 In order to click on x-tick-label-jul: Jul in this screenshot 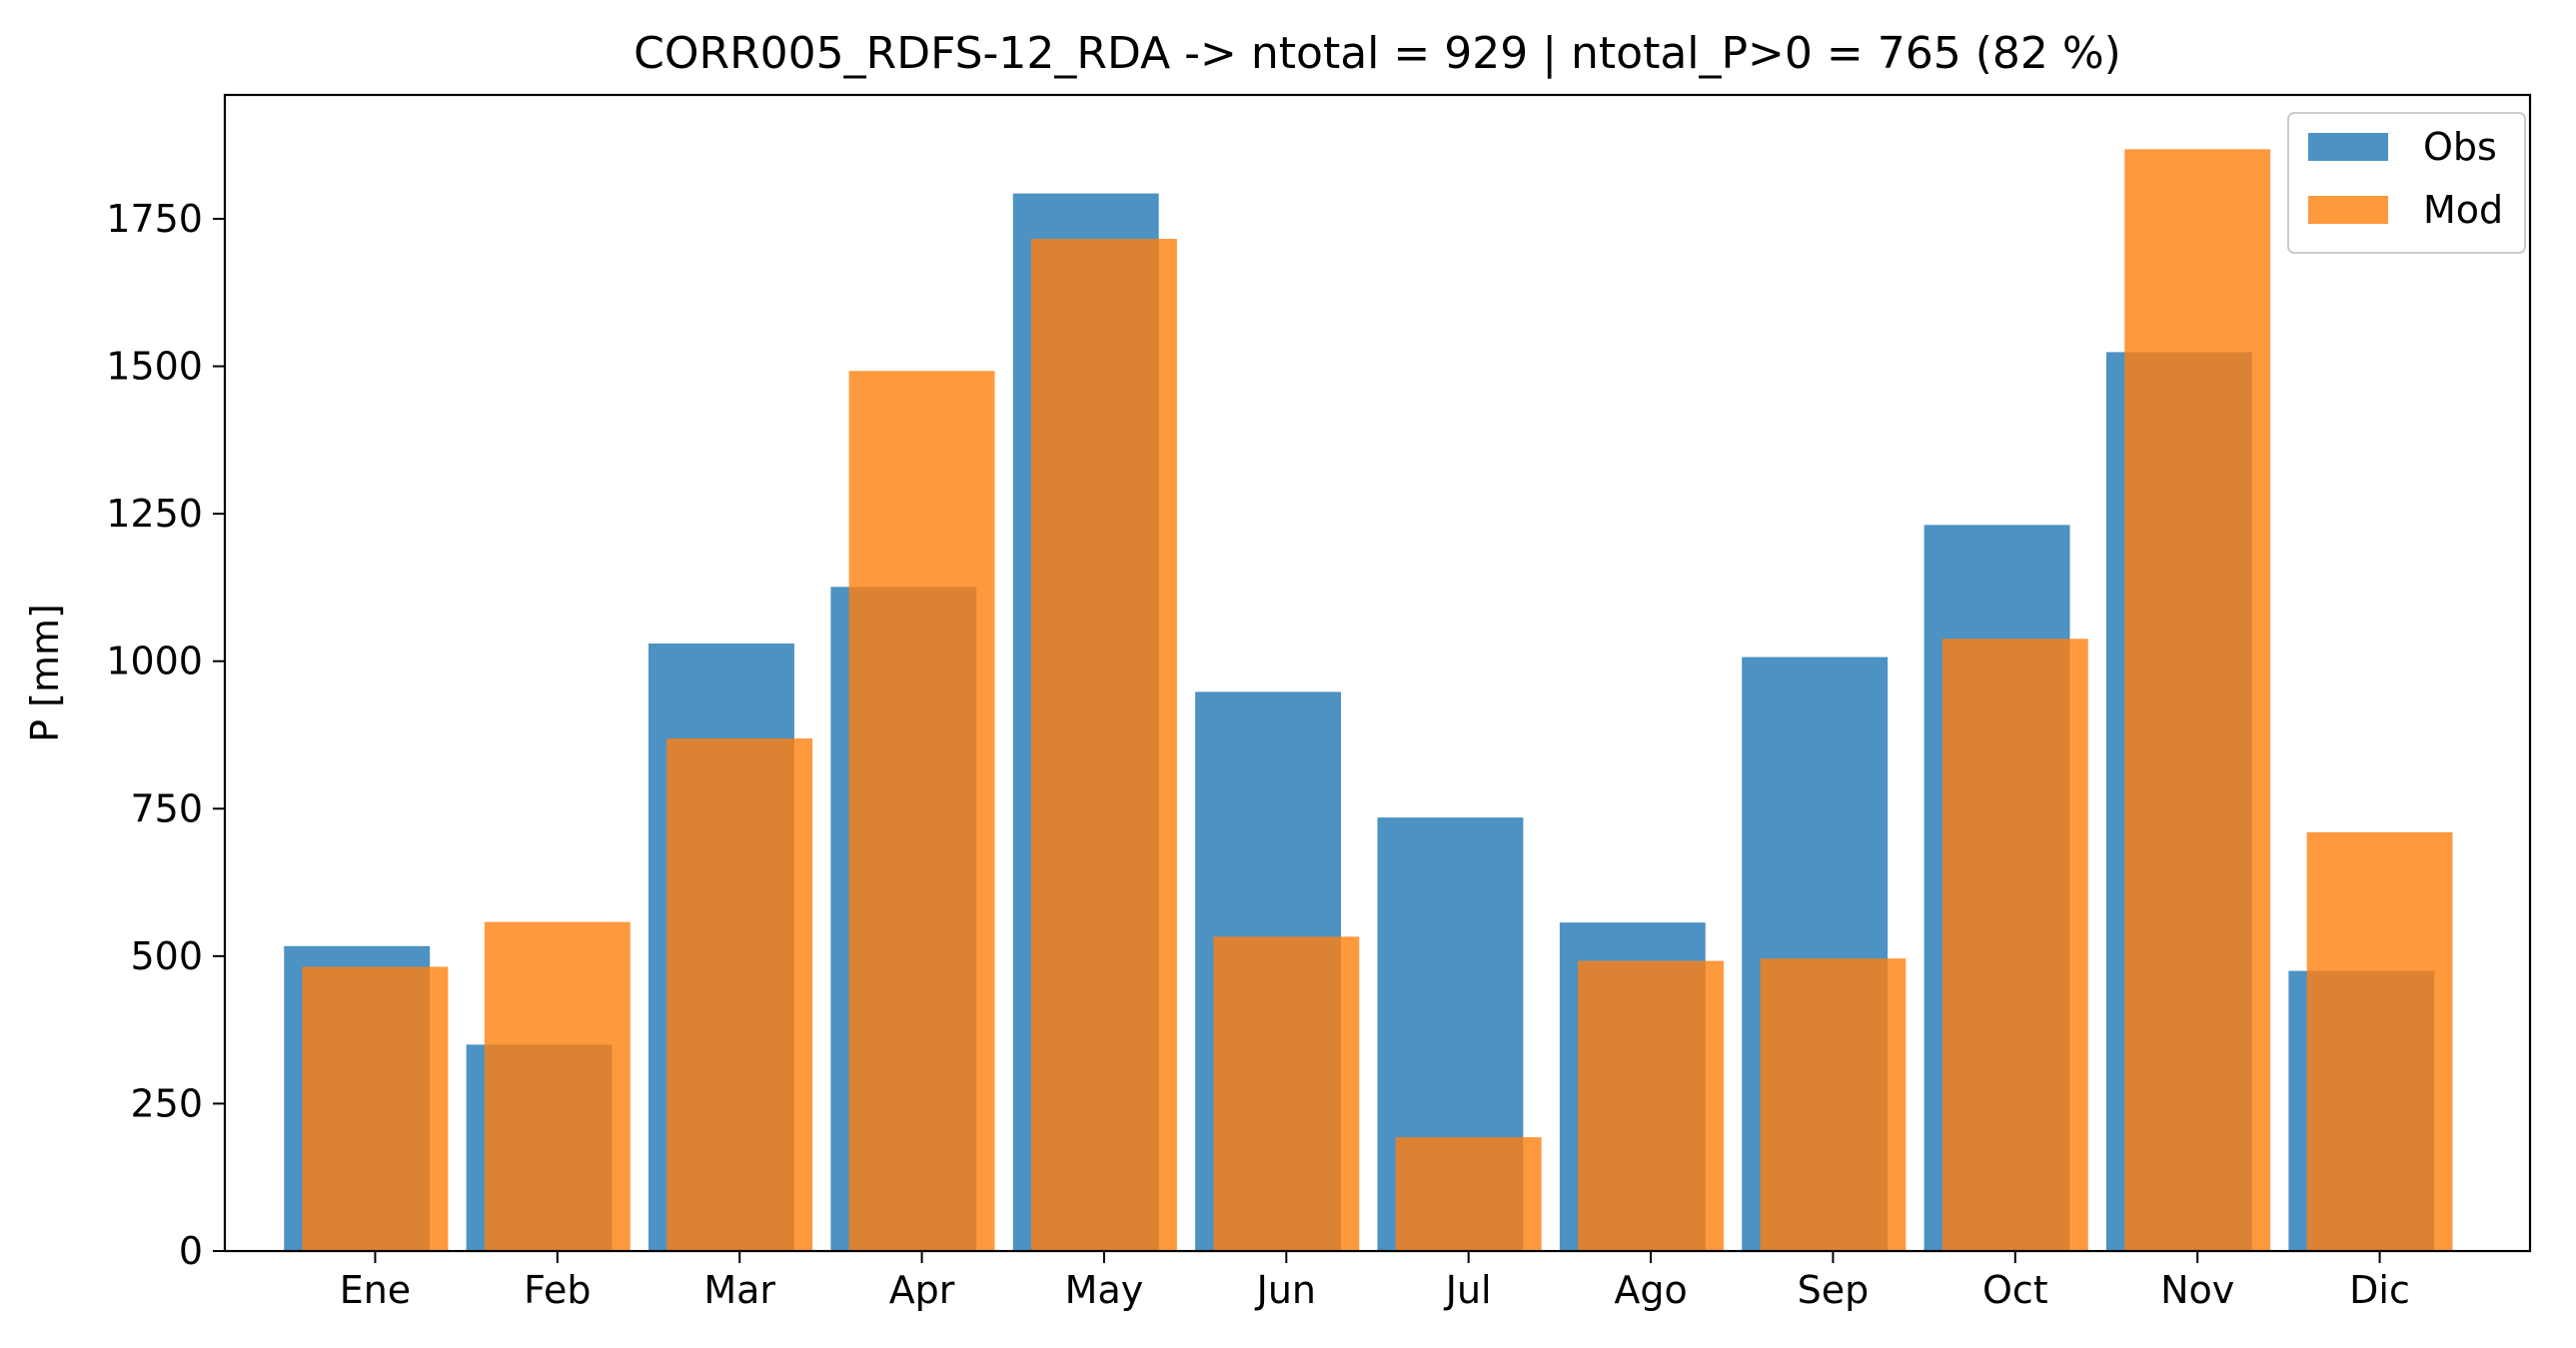, I will do `click(1468, 1290)`.